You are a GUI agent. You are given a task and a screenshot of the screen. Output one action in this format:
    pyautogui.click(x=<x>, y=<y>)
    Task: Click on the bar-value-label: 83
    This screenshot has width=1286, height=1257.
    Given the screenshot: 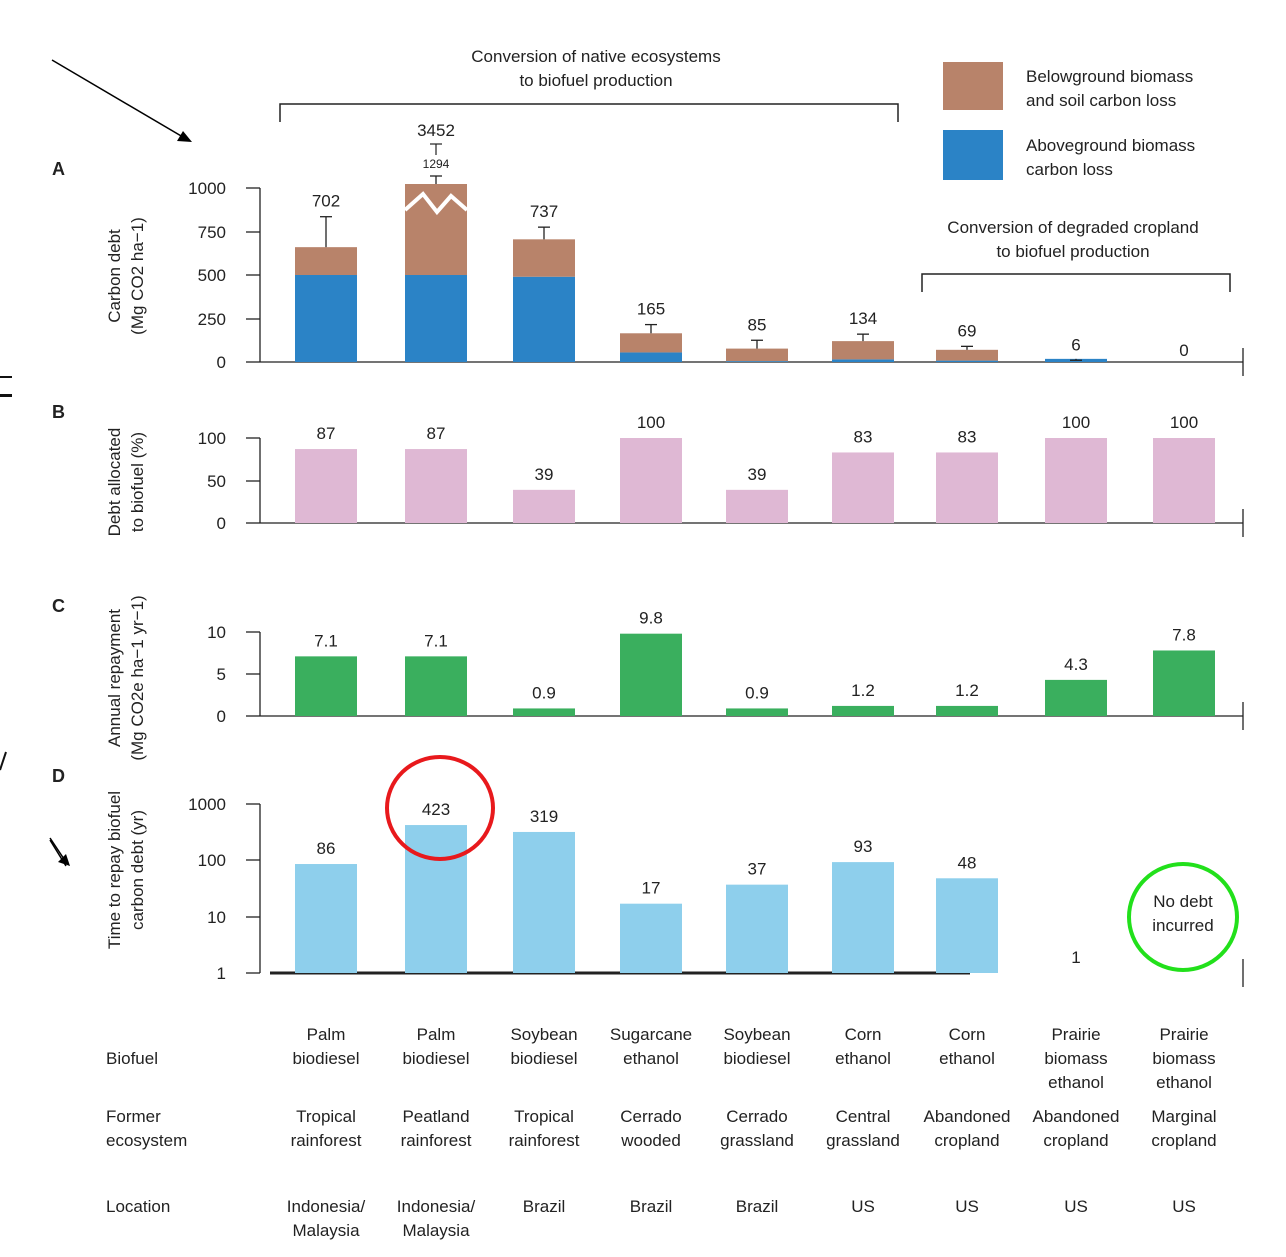 What is the action you would take?
    pyautogui.click(x=967, y=436)
    